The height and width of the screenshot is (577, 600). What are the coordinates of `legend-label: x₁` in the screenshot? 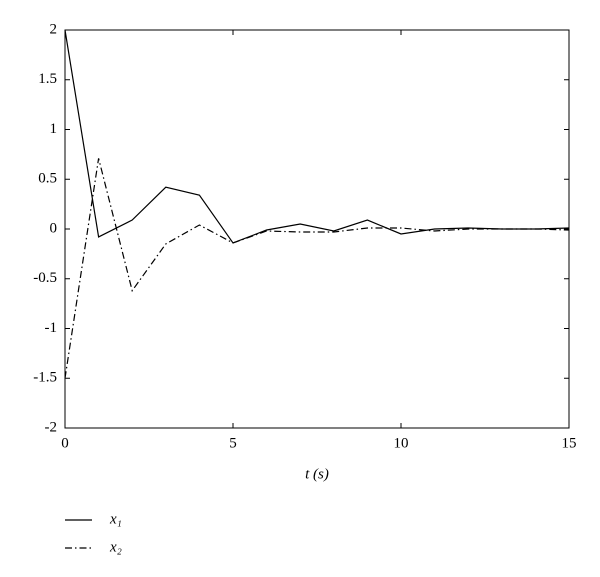 It's located at (115, 519).